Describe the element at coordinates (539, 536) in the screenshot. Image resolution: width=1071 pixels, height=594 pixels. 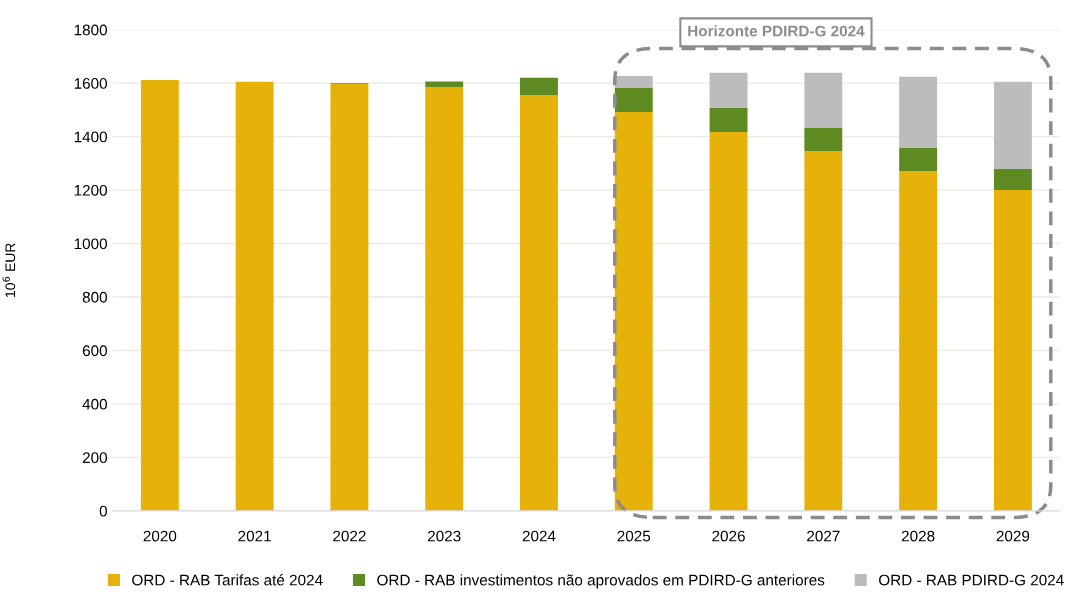
I see `x-tick-label: 2024` at that location.